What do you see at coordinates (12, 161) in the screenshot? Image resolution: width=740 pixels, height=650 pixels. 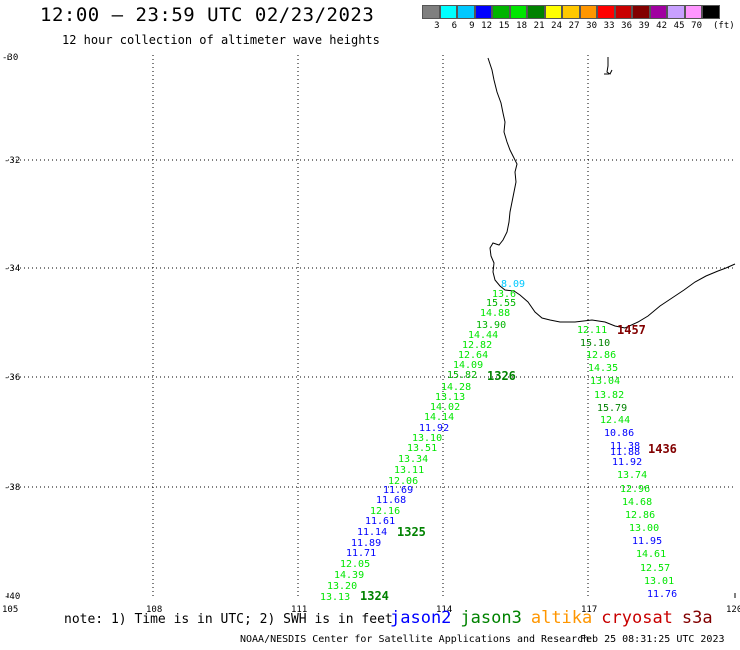 I see `lat-label: -32` at bounding box center [12, 161].